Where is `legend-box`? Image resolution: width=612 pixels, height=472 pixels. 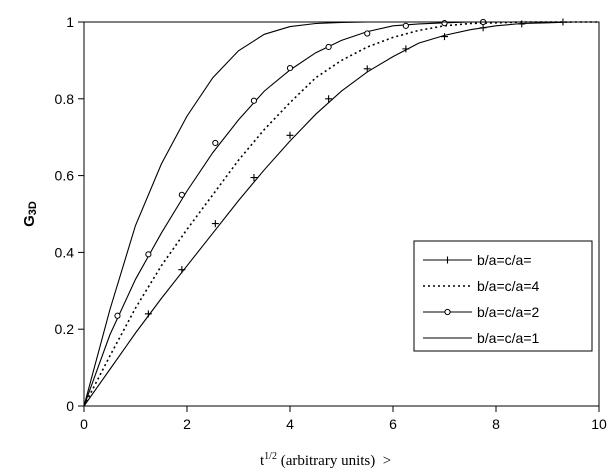
legend-box is located at coordinates (503, 296).